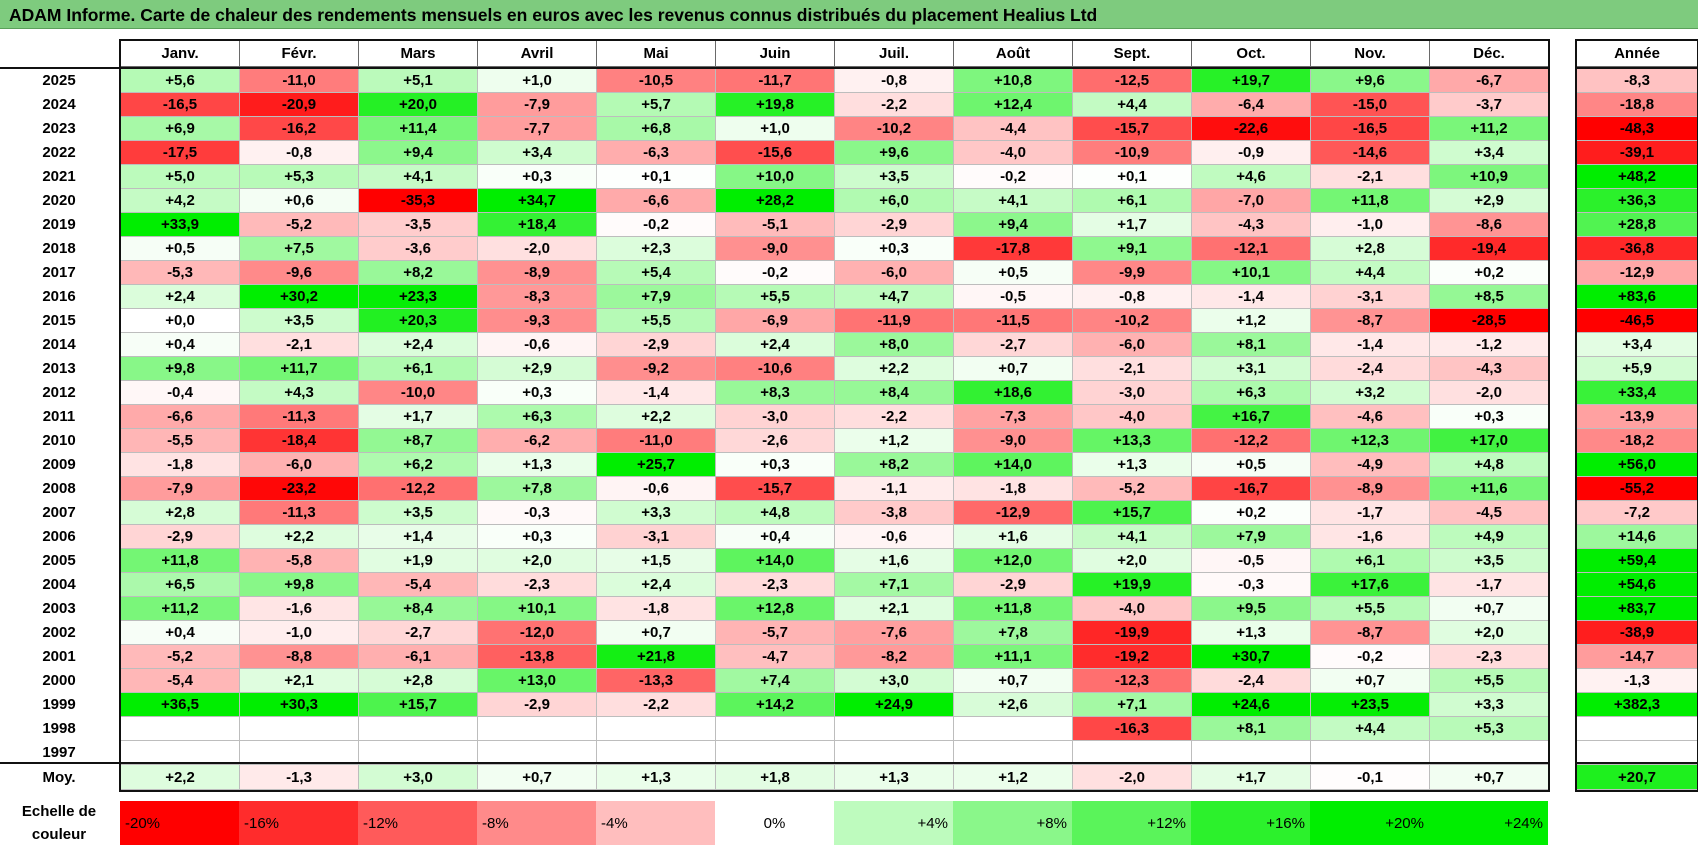  What do you see at coordinates (299, 704) in the screenshot?
I see `heatmap-cell: +30,3` at bounding box center [299, 704].